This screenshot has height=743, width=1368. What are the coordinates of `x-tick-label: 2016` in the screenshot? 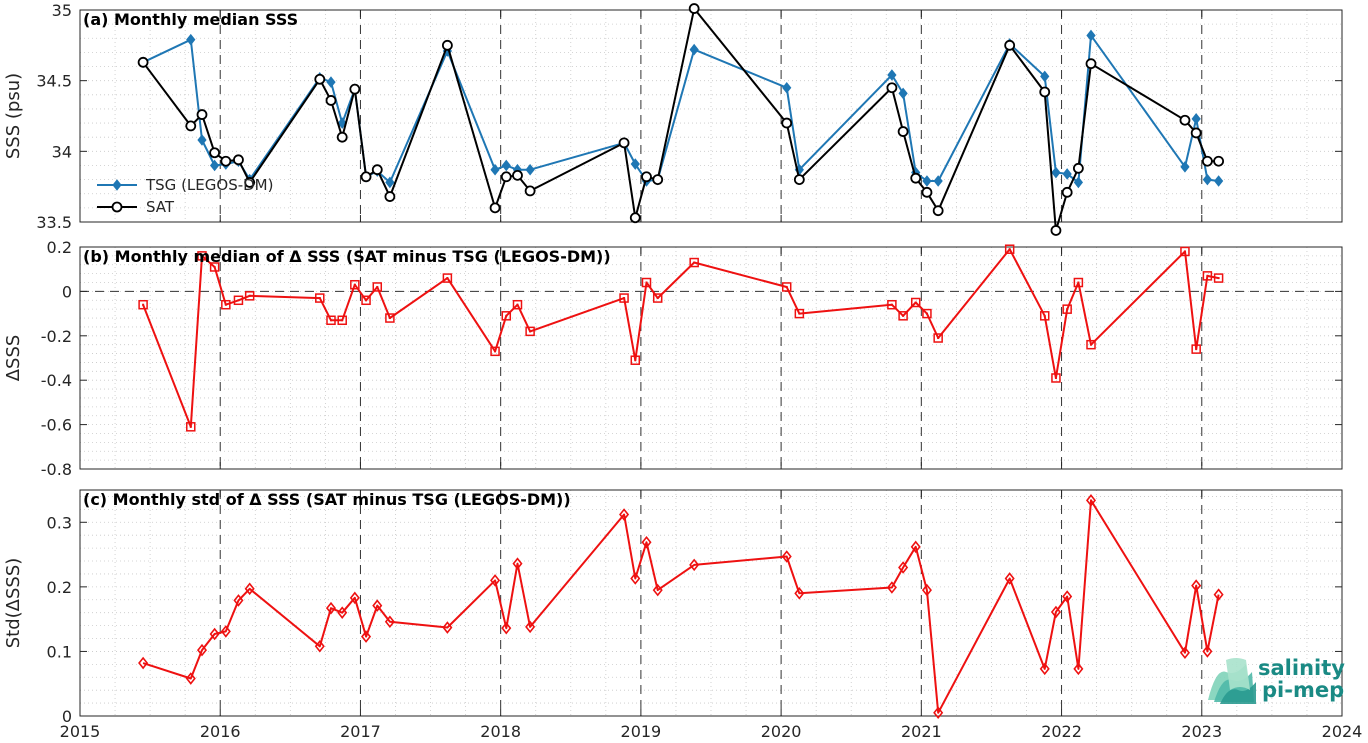 It's located at (220, 731).